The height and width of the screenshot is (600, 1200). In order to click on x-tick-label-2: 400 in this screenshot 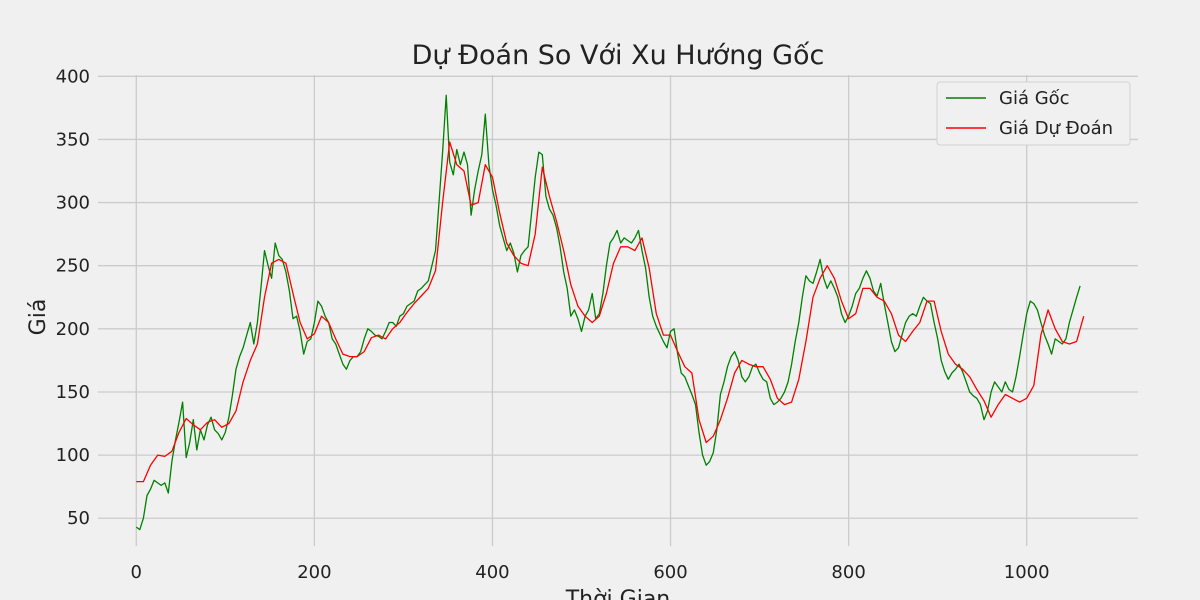, I will do `click(492, 572)`.